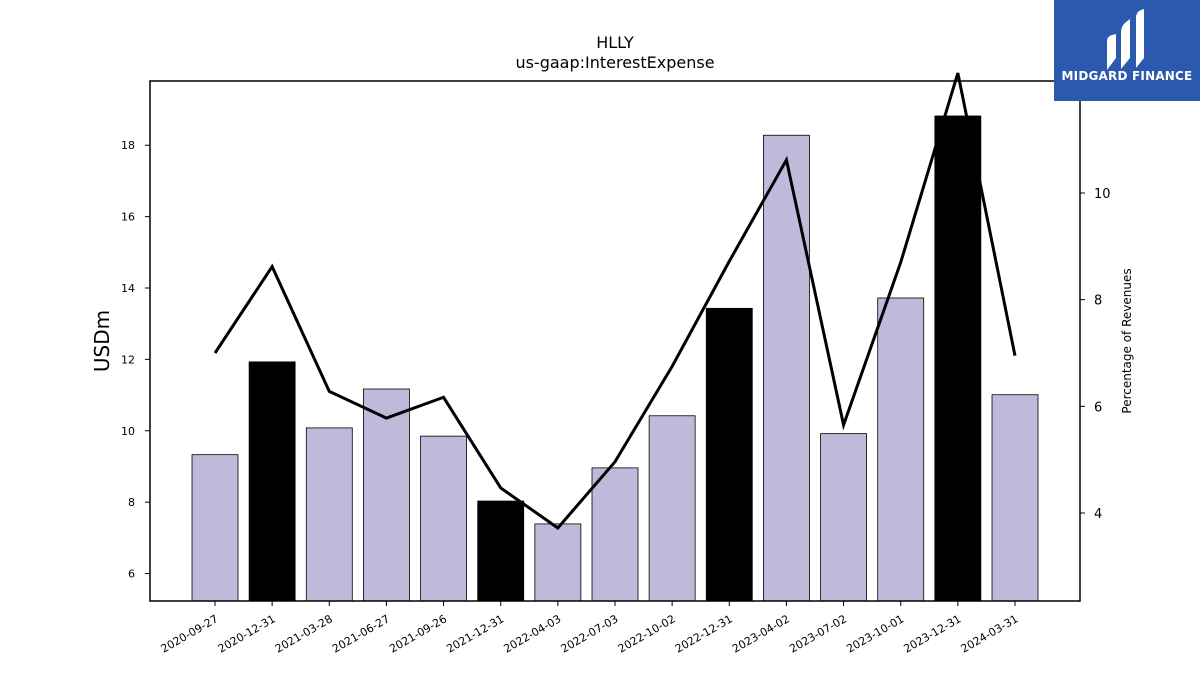  I want to click on x-tick-label: 2024-03-31, so click(990, 633).